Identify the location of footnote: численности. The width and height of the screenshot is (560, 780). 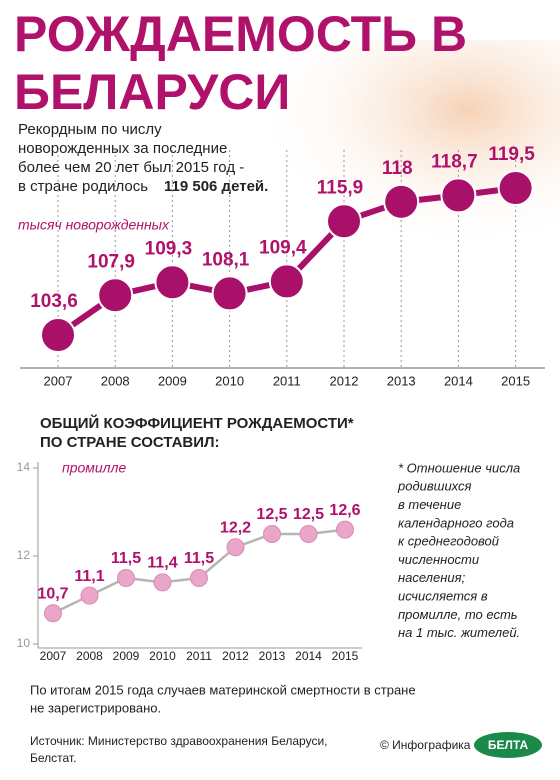
(438, 559).